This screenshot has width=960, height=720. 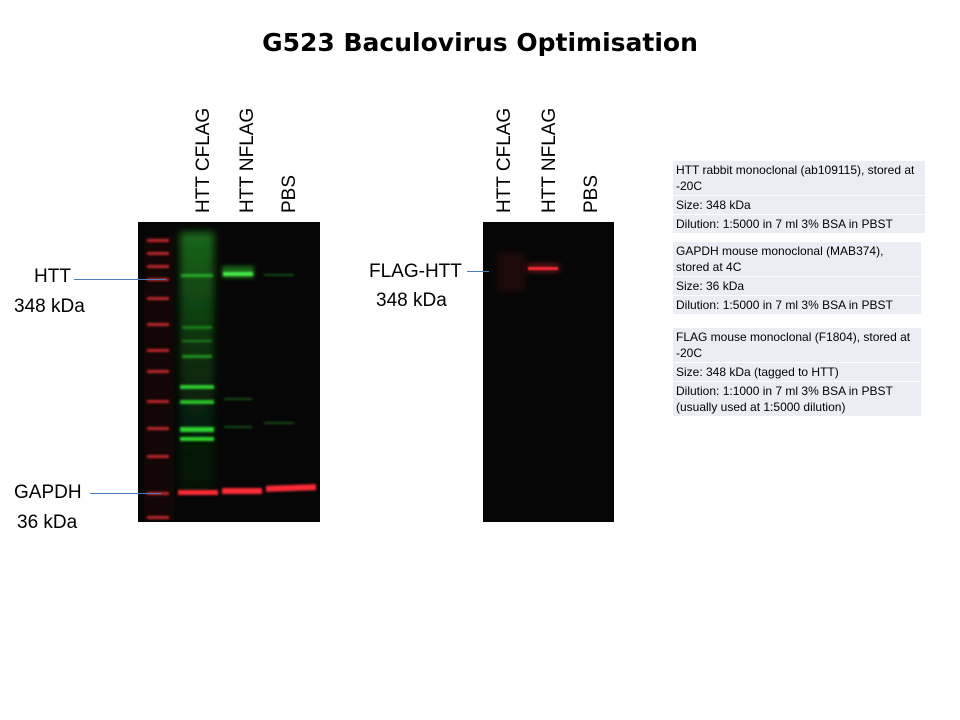 What do you see at coordinates (548, 372) in the screenshot?
I see `right-blot-image` at bounding box center [548, 372].